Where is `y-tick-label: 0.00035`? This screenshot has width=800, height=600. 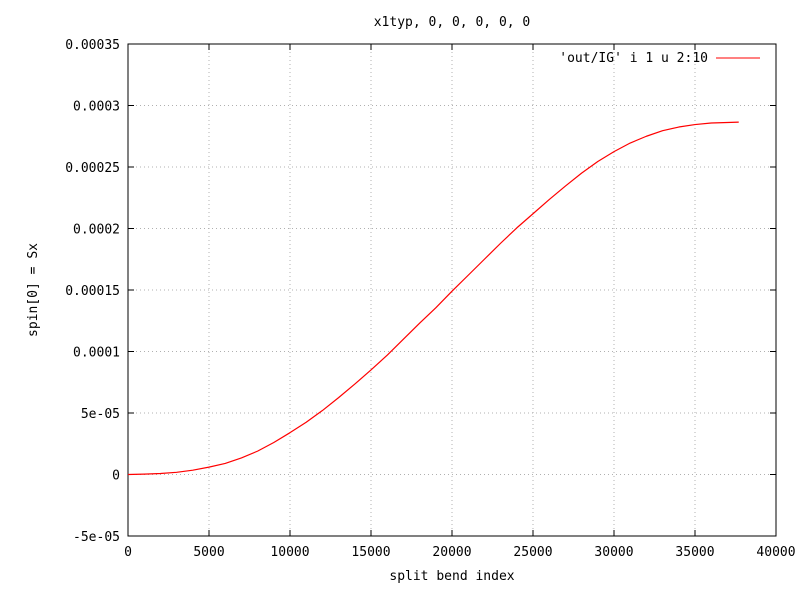
y-tick-label: 0.00035 is located at coordinates (92, 45).